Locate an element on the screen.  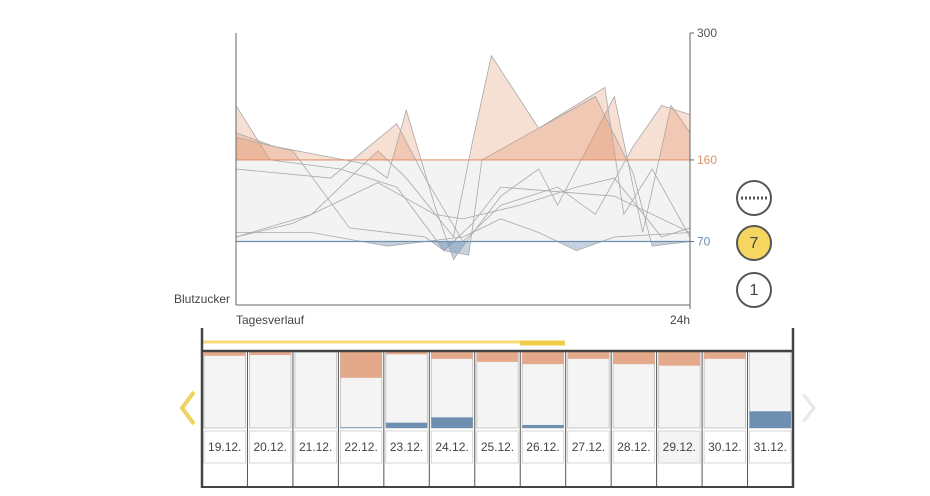
date-label: 21.12. is located at coordinates (315, 447).